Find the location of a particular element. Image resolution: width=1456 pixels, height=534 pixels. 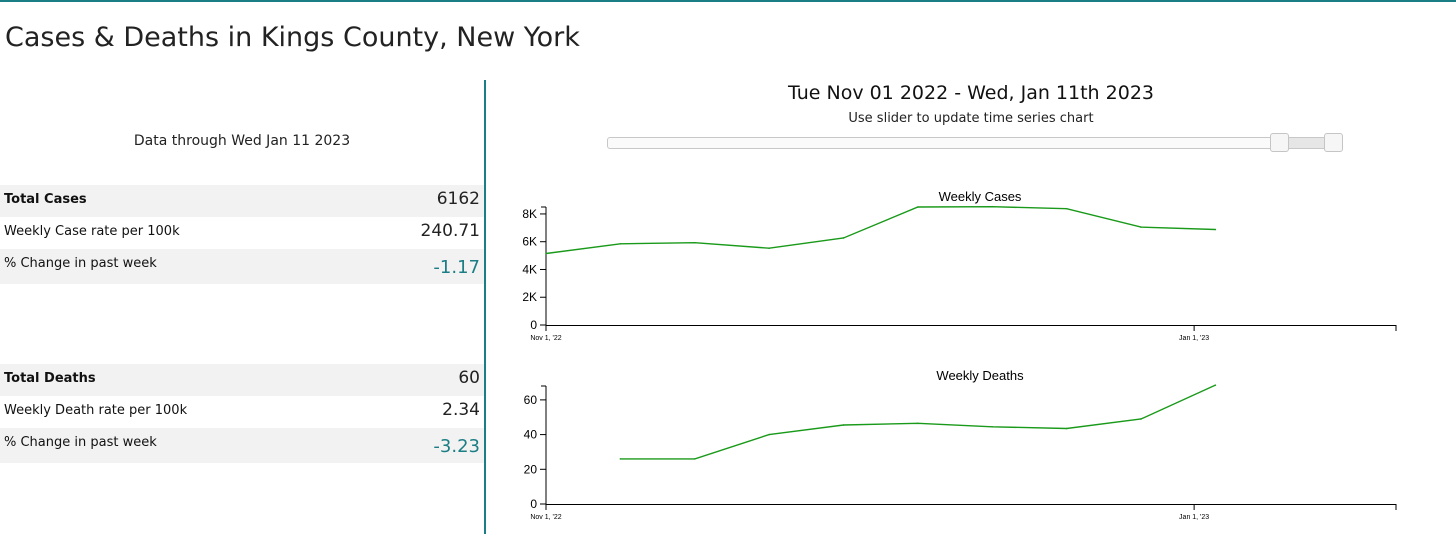

panel-divider is located at coordinates (485, 307).